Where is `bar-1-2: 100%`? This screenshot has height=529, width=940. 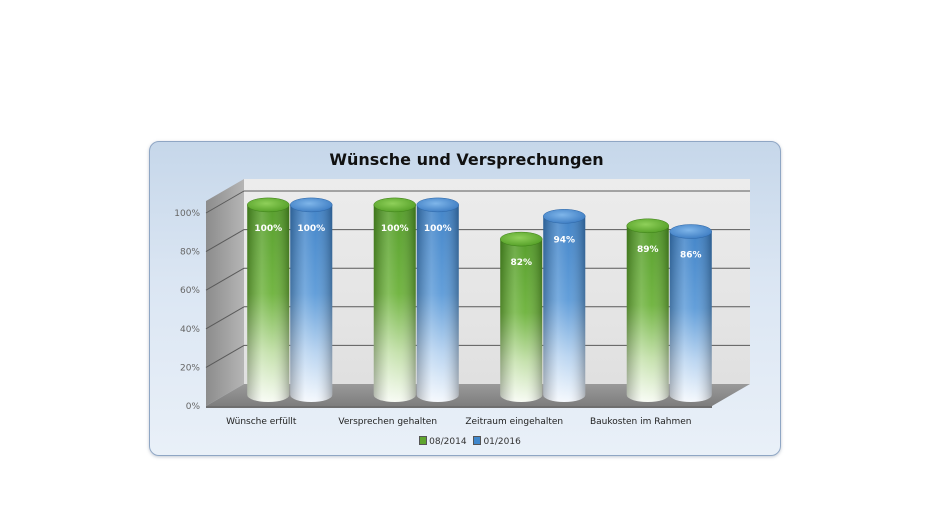
bar-1-2: 100% is located at coordinates (394, 299).